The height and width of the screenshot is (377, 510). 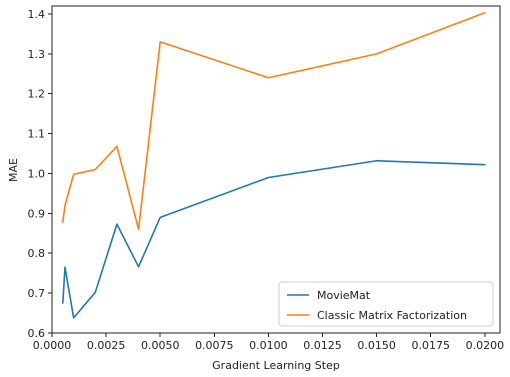 I want to click on y-tick-label: 1.3, so click(x=37, y=54).